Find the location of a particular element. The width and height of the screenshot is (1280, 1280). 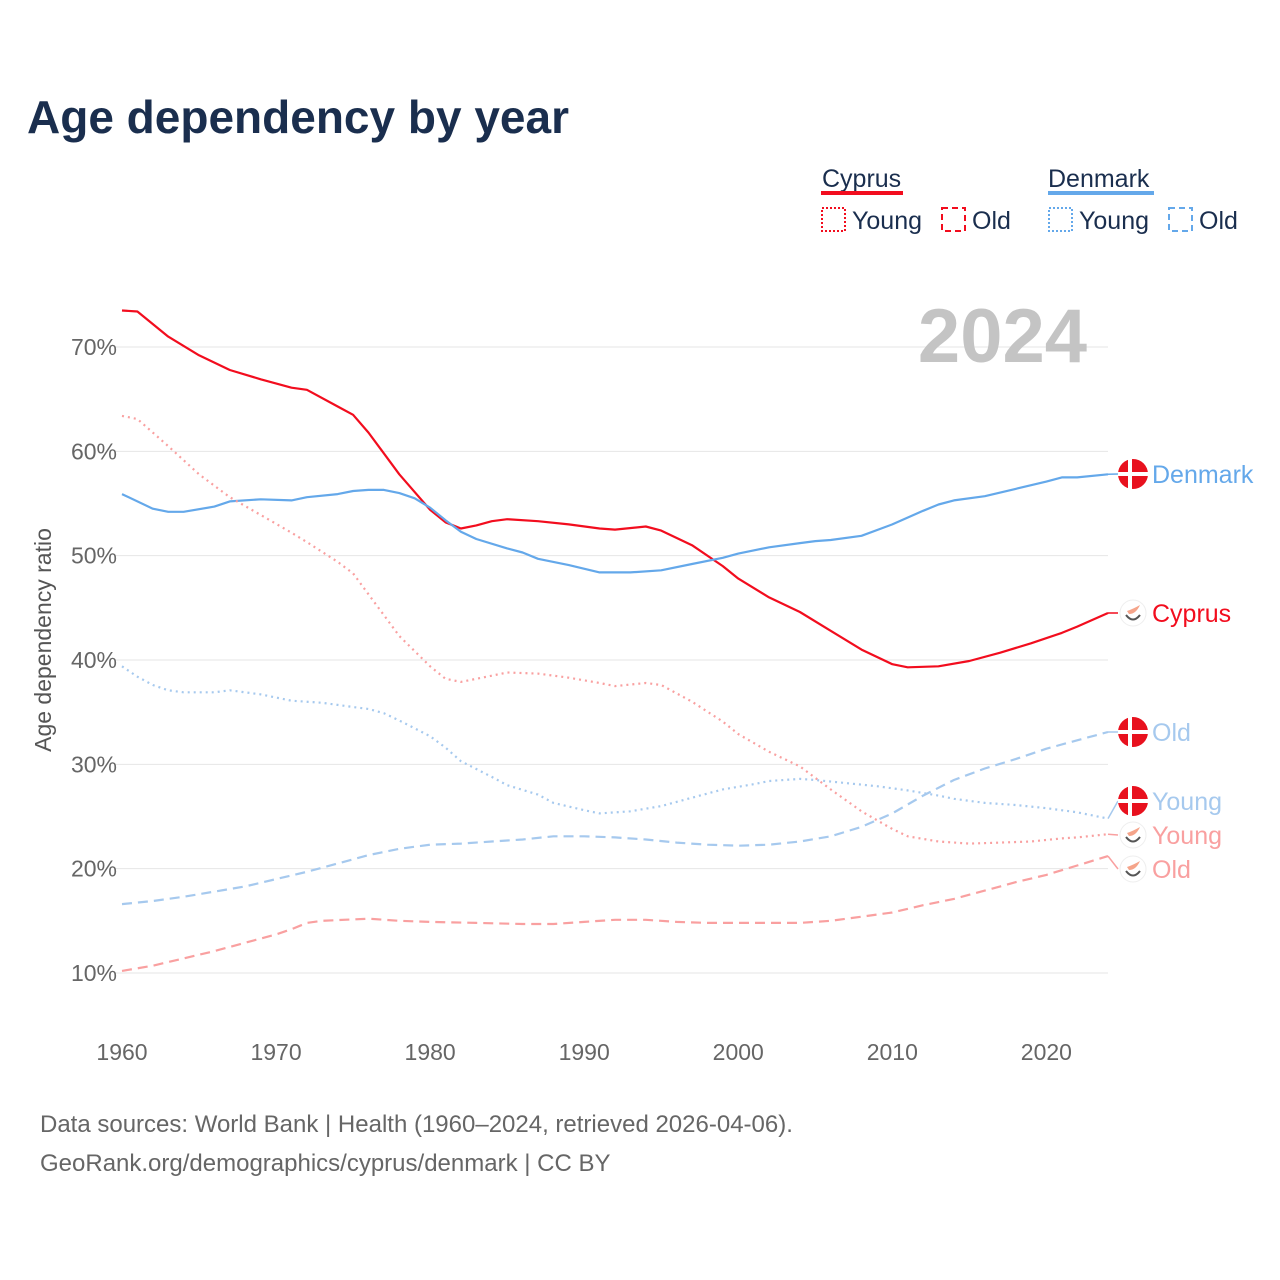

legend-denmark-underline is located at coordinates (1101, 193).